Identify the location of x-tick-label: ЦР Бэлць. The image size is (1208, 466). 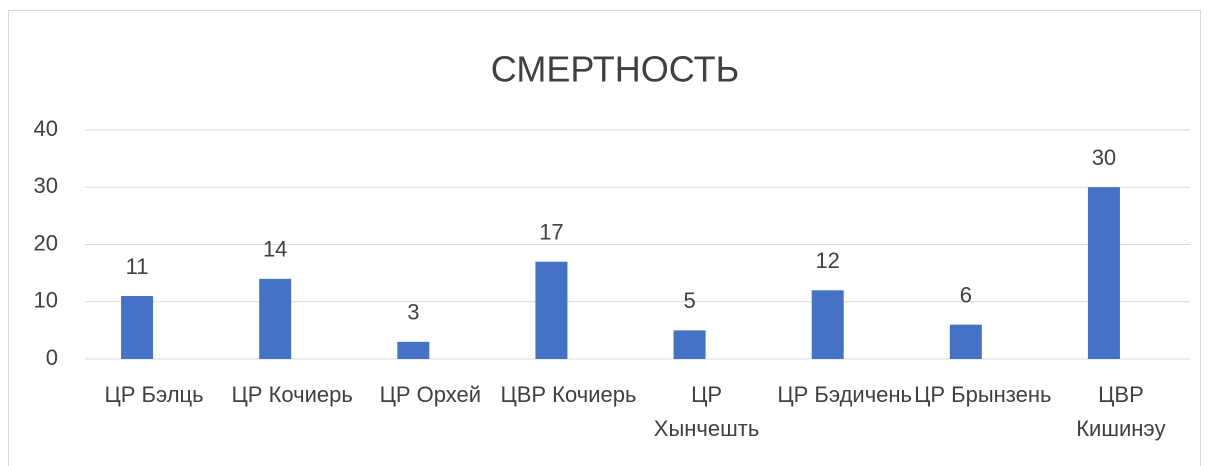
(154, 394).